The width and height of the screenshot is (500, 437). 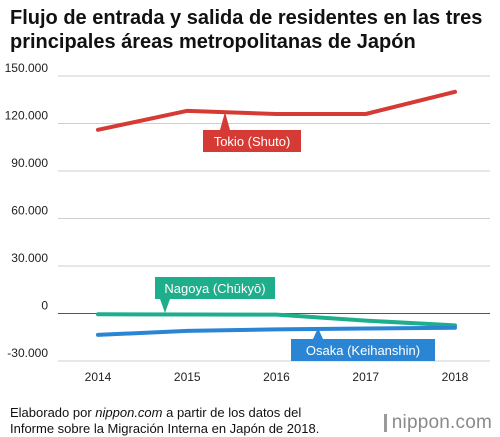 I want to click on series-label-osaka: Osaka (Keihanshin), so click(x=363, y=344).